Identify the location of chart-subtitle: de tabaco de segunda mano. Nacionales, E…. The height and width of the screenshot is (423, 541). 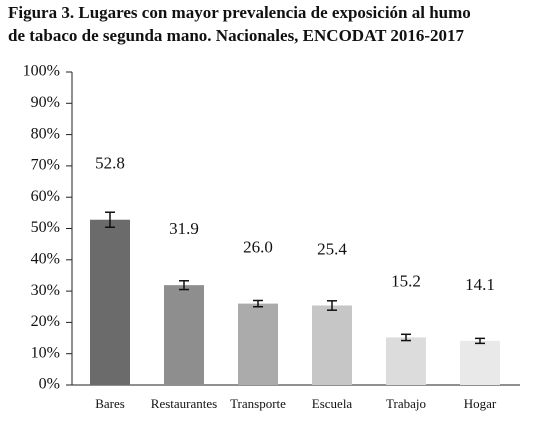
(236, 35).